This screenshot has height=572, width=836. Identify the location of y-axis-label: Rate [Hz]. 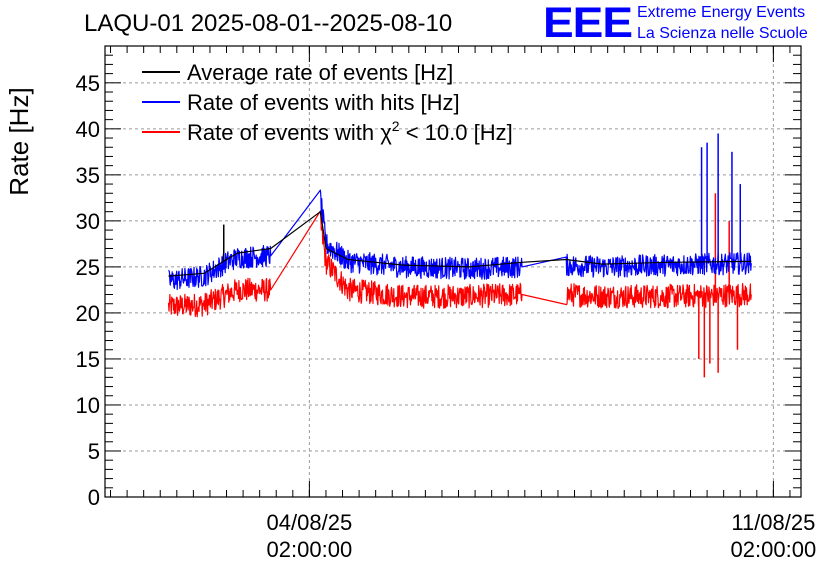
(19, 141).